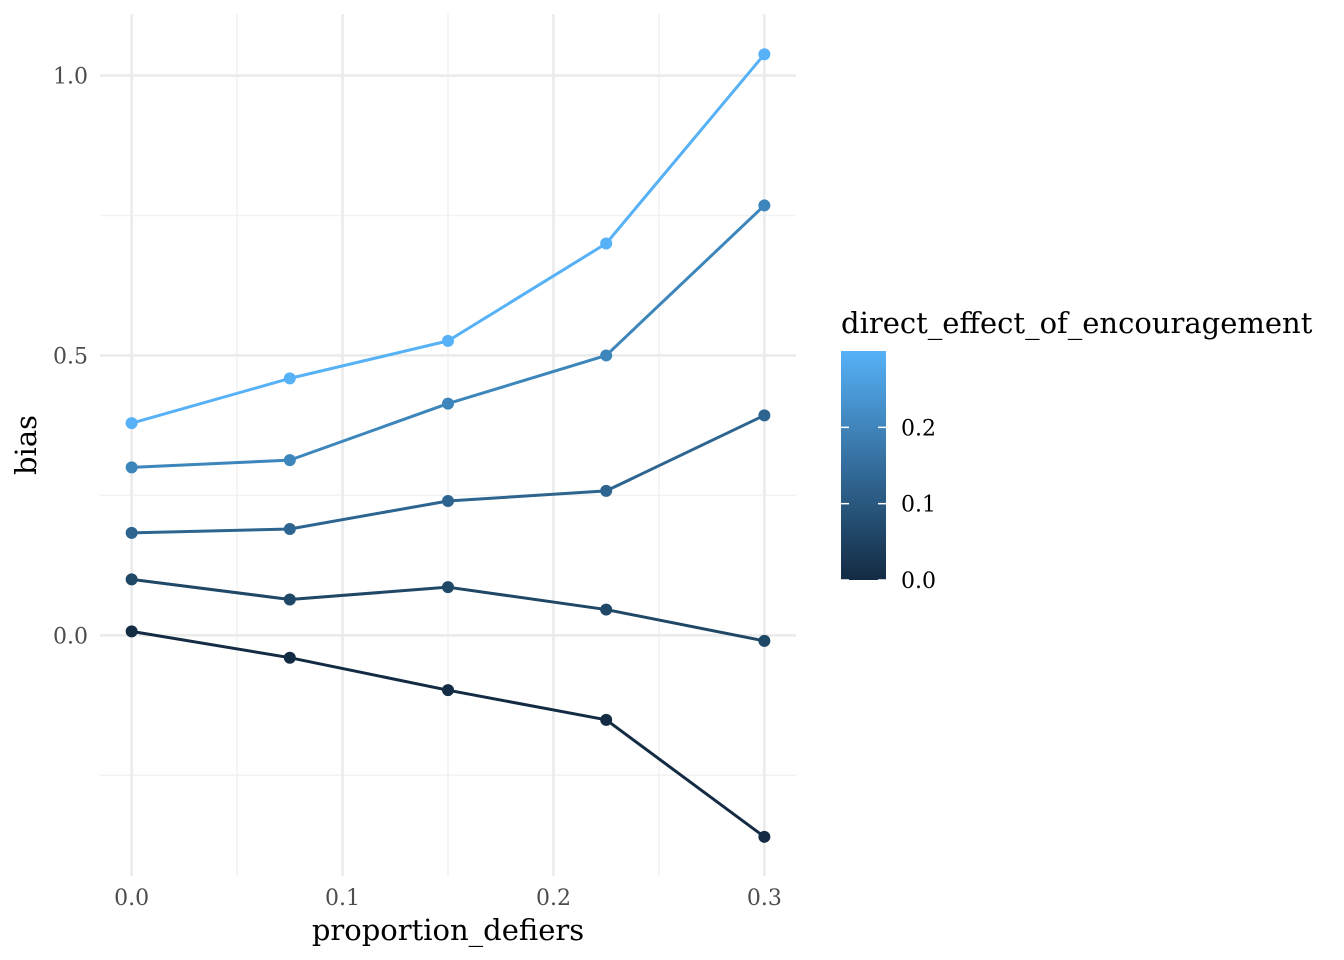 Image resolution: width=1344 pixels, height=960 pixels. I want to click on y-axis-title: bias, so click(26, 445).